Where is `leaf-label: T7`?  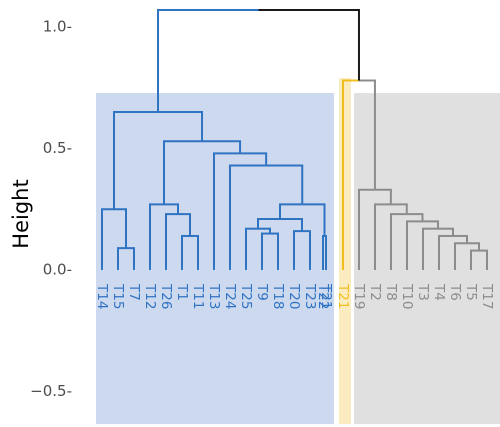 leaf-label: T7 is located at coordinates (134, 292).